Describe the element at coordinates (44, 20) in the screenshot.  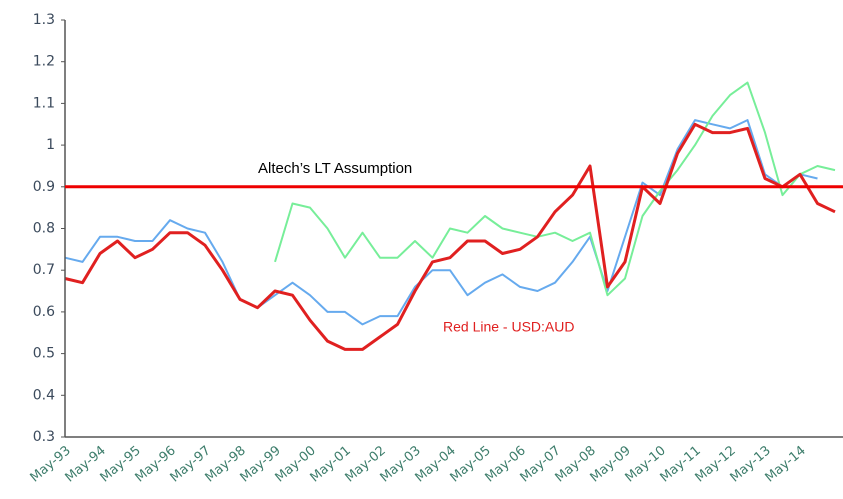
I see `y-tick-label: 1.3` at that location.